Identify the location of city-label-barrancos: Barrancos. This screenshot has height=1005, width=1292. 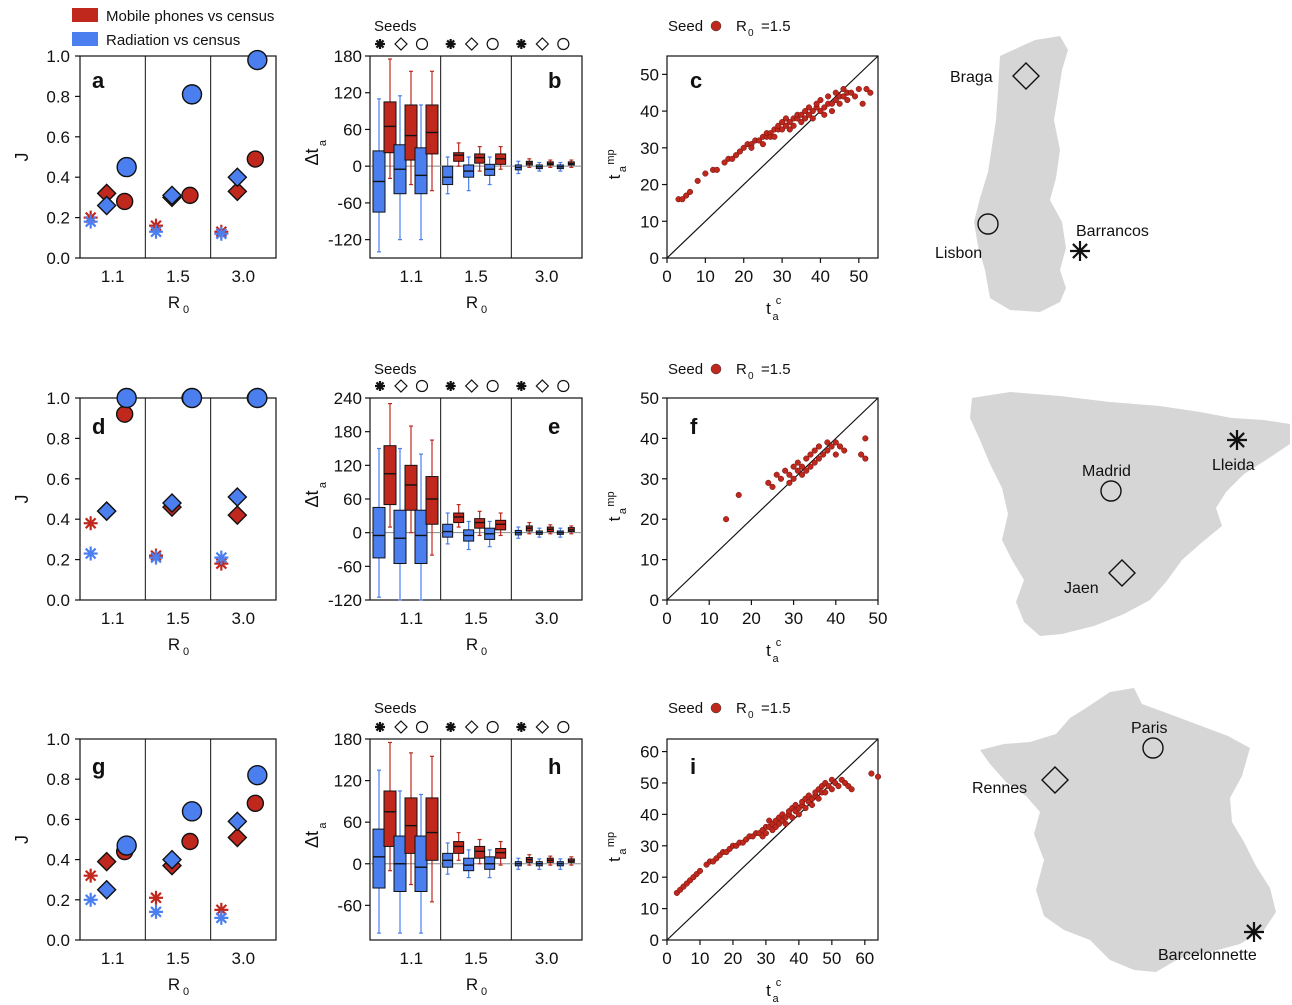
(1112, 231).